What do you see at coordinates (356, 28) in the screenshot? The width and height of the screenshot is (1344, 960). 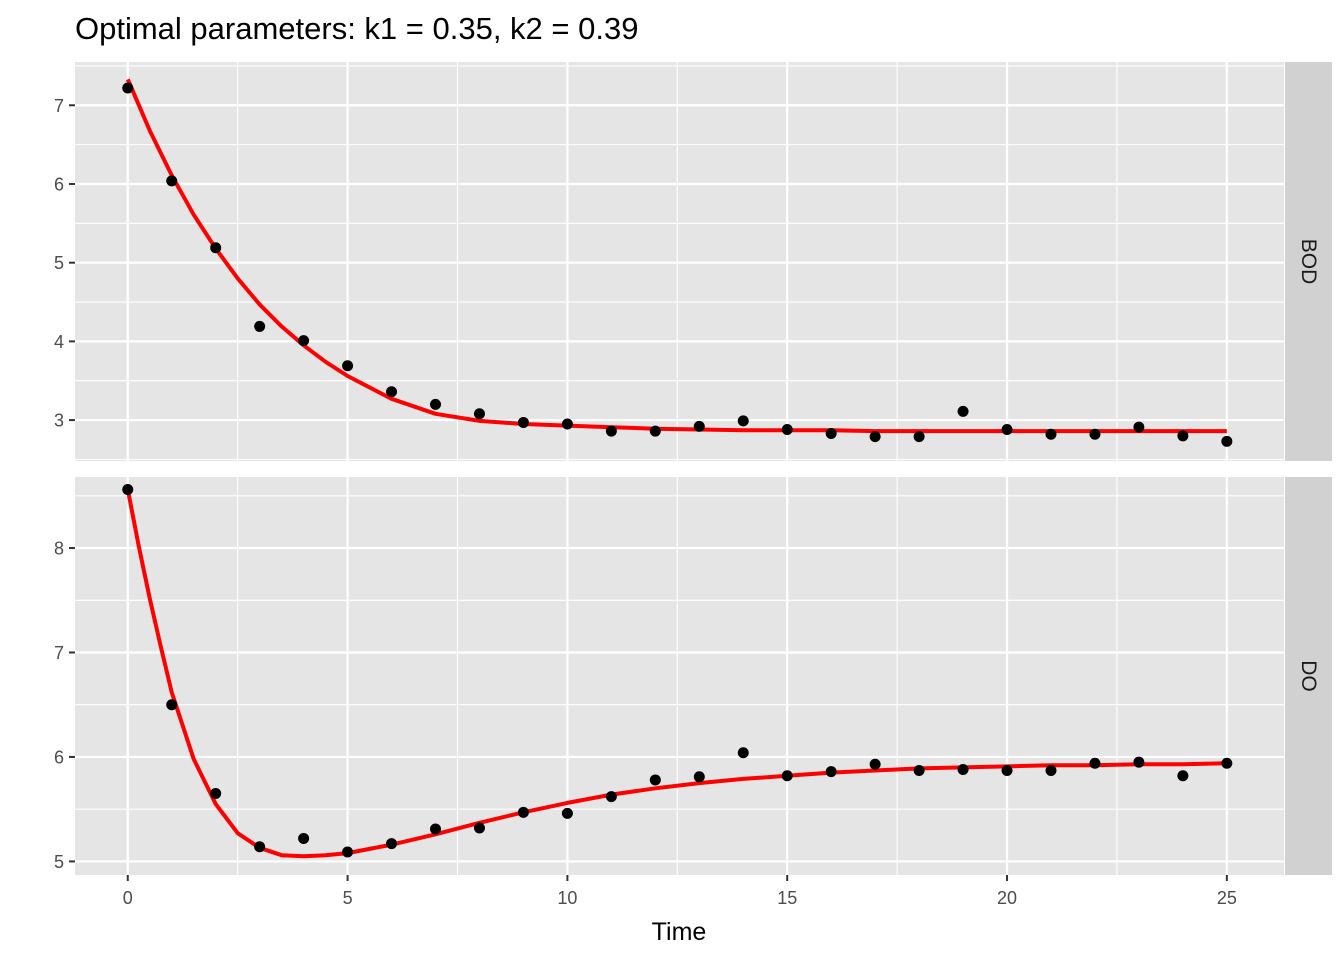 I see `chart-title: Optimal parameters: k1 = 0.35, k2 = 0.39` at bounding box center [356, 28].